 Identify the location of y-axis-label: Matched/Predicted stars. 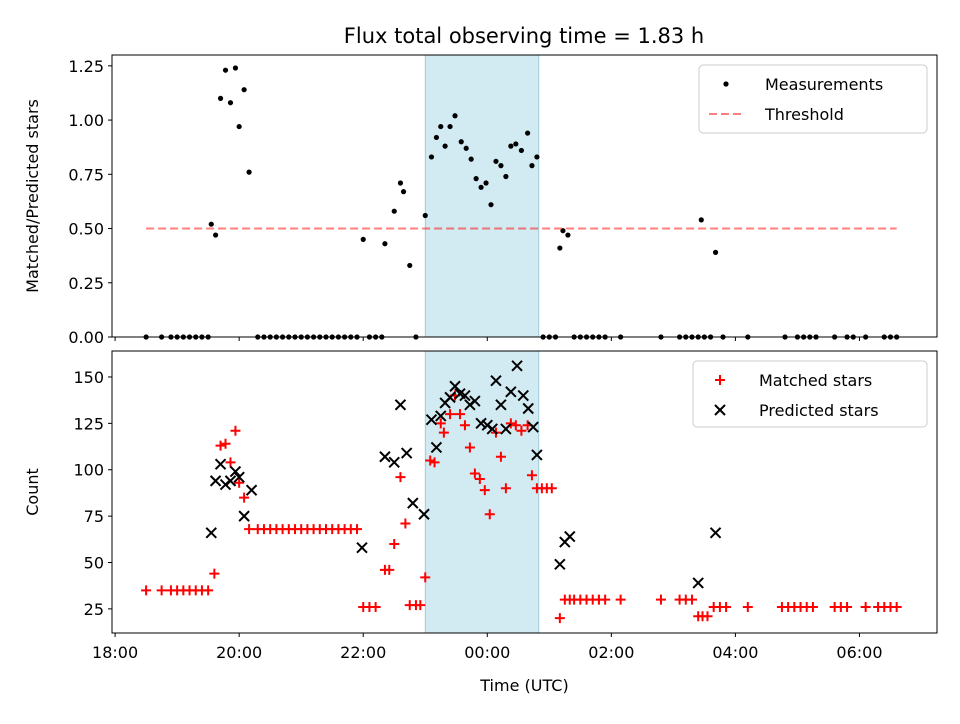
(32, 196).